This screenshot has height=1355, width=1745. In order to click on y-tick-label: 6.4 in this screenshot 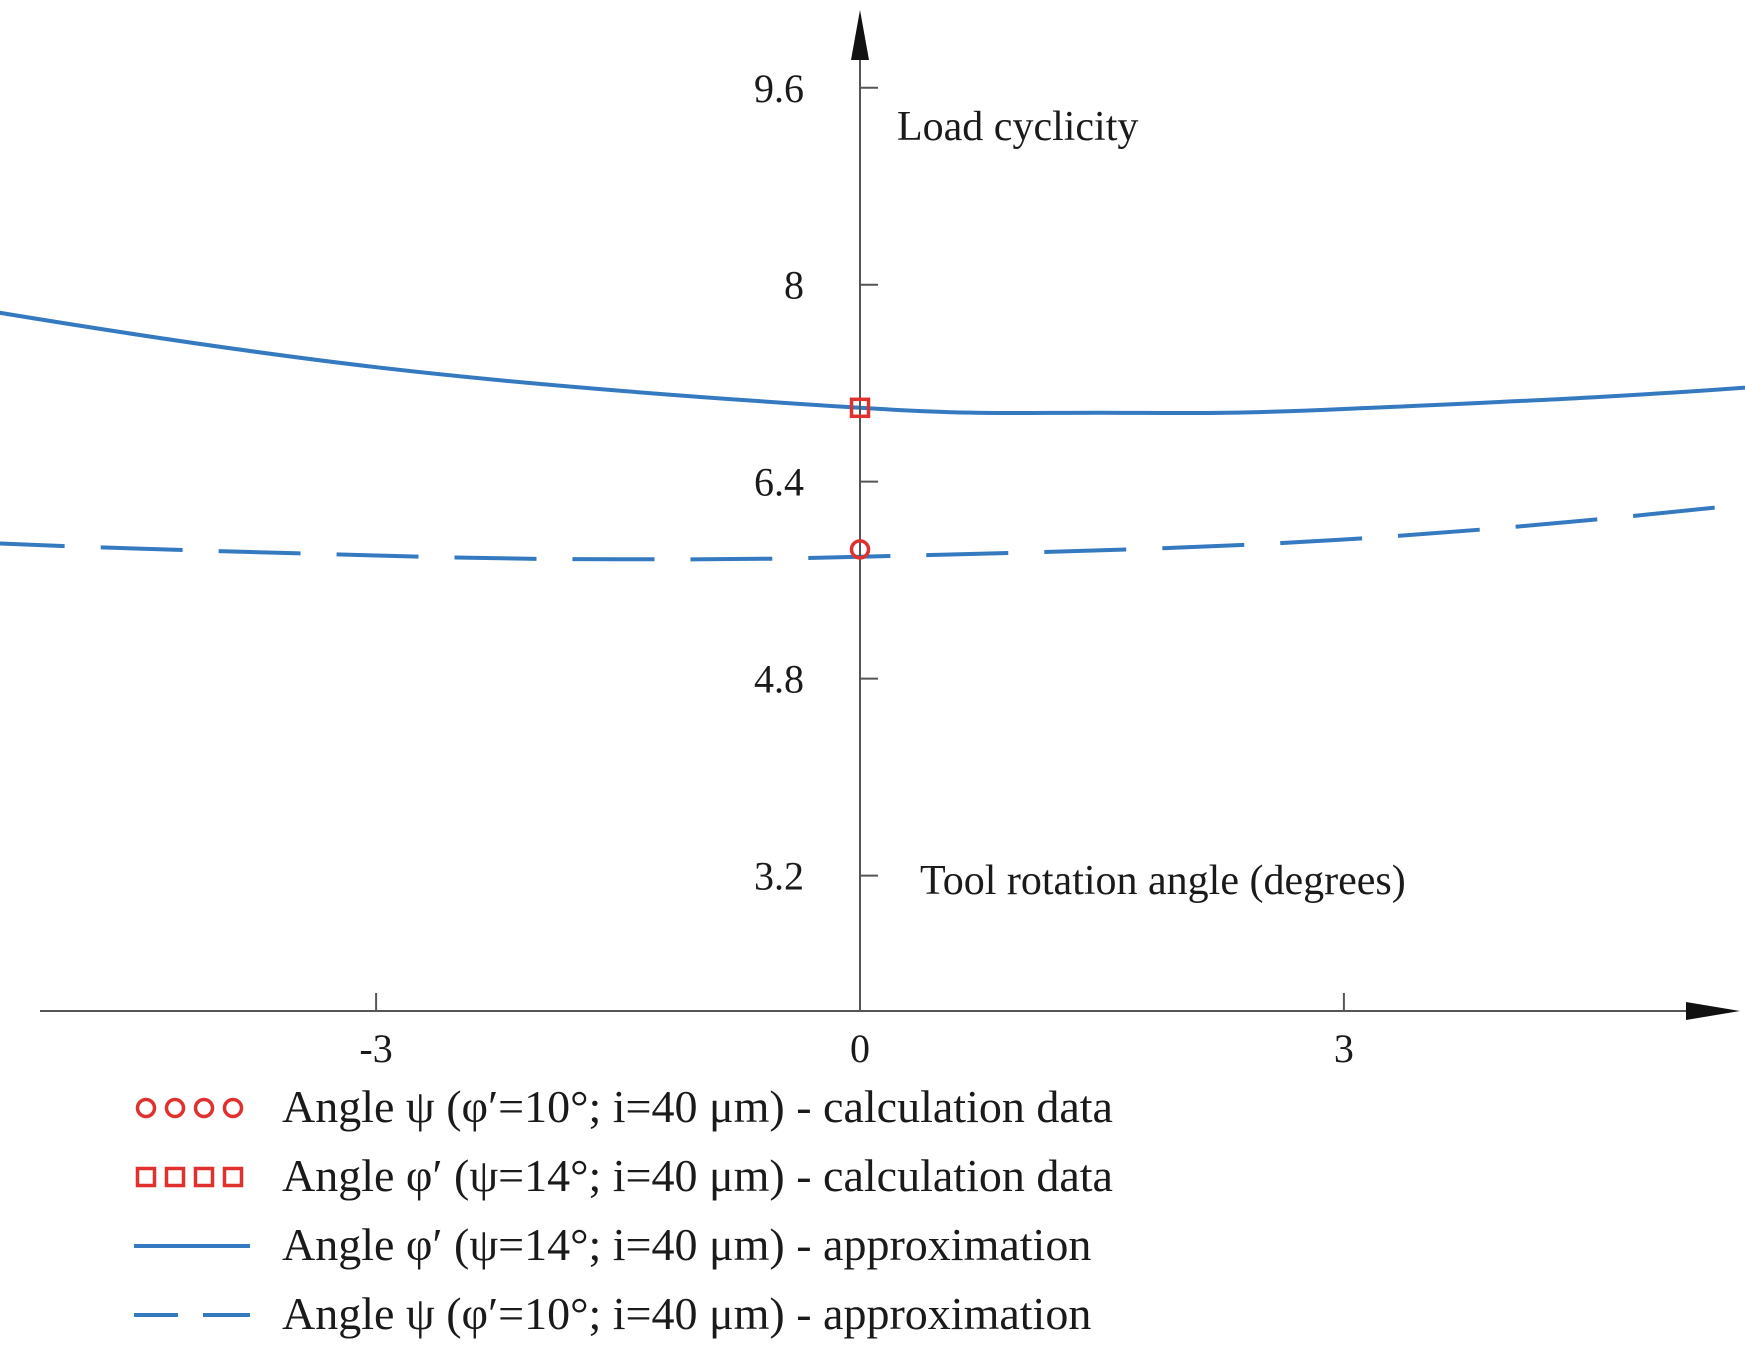, I will do `click(779, 482)`.